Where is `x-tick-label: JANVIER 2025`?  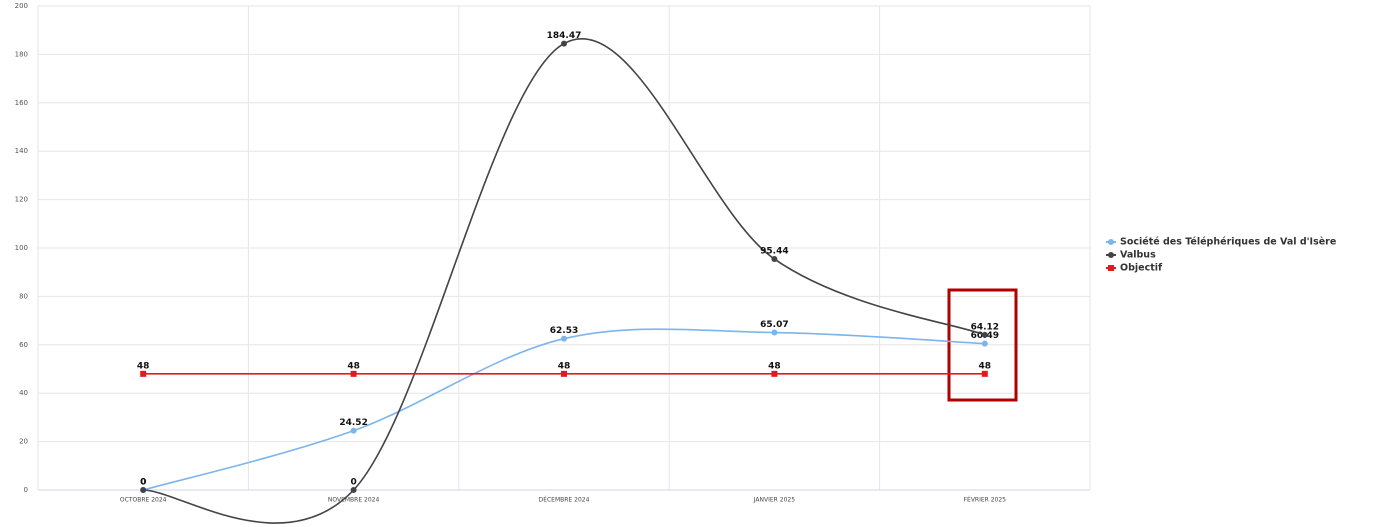
x-tick-label: JANVIER 2025 is located at coordinates (774, 500).